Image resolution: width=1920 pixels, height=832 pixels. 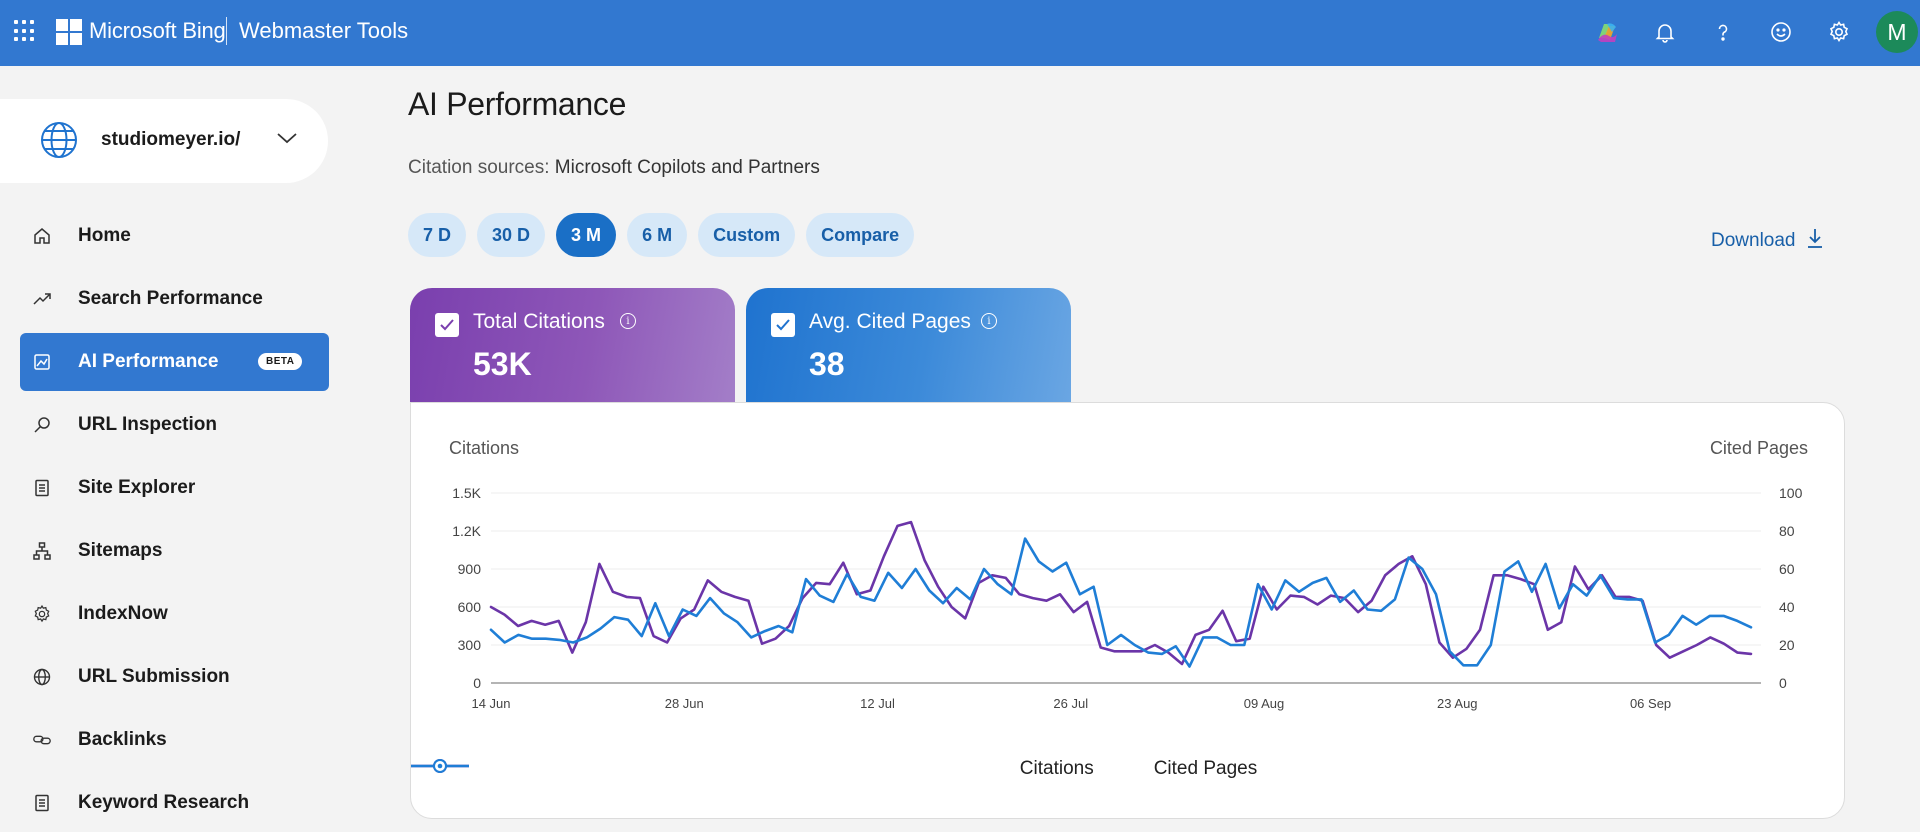 I want to click on y-left-tick-label: 1.5K, so click(x=466, y=493).